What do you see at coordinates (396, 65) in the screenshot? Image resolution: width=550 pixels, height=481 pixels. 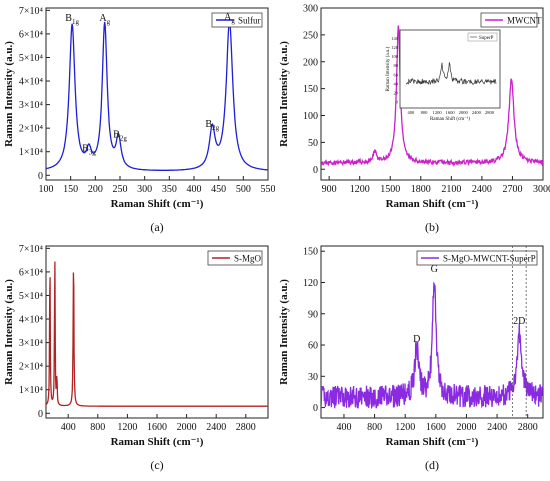 I see `inset-y-tick-label: 80` at bounding box center [396, 65].